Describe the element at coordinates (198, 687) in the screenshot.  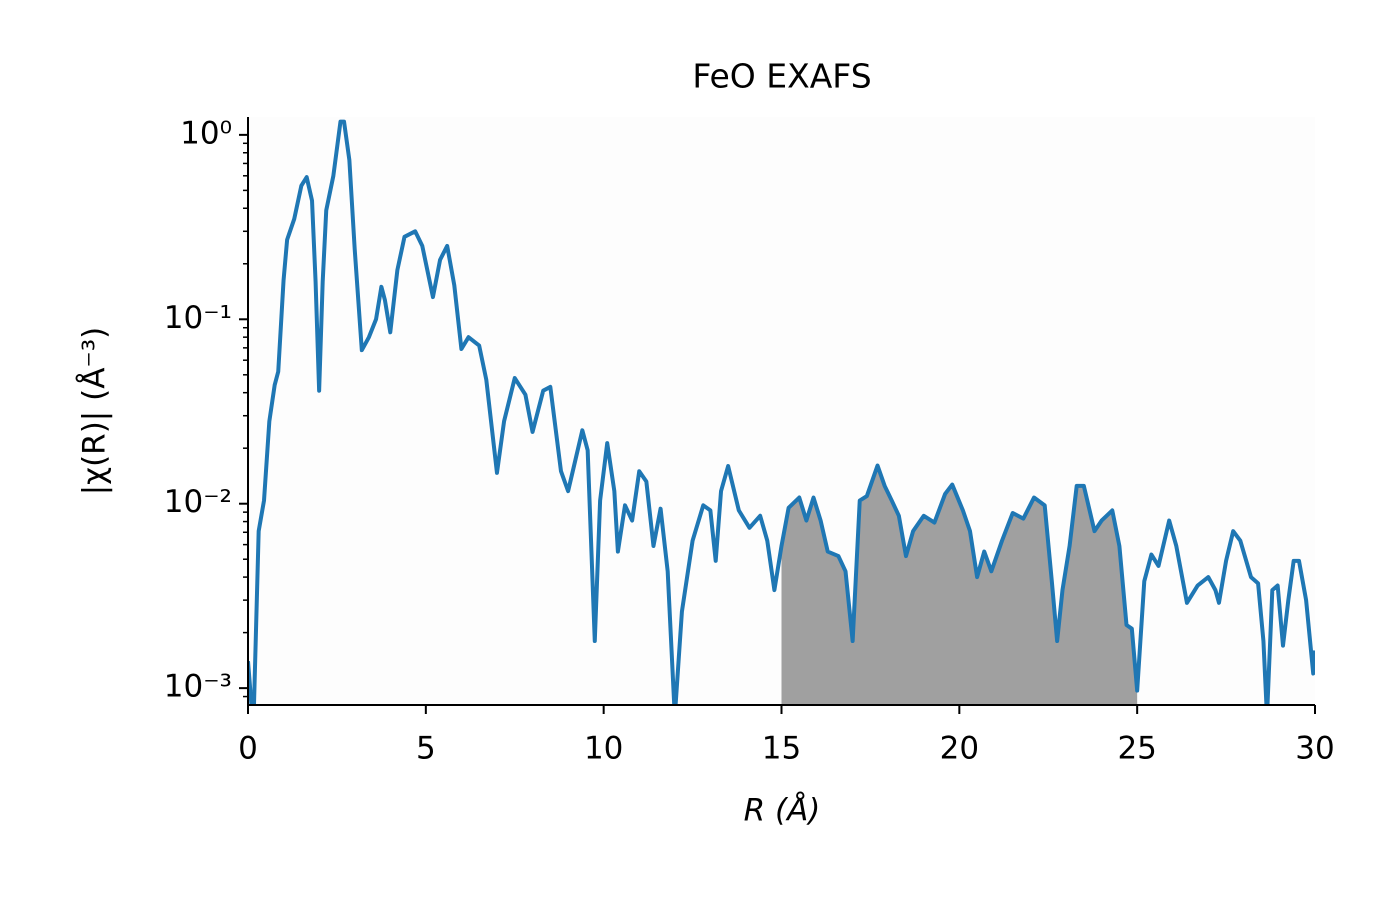
I see `y-tick-label: 10⁻³` at that location.